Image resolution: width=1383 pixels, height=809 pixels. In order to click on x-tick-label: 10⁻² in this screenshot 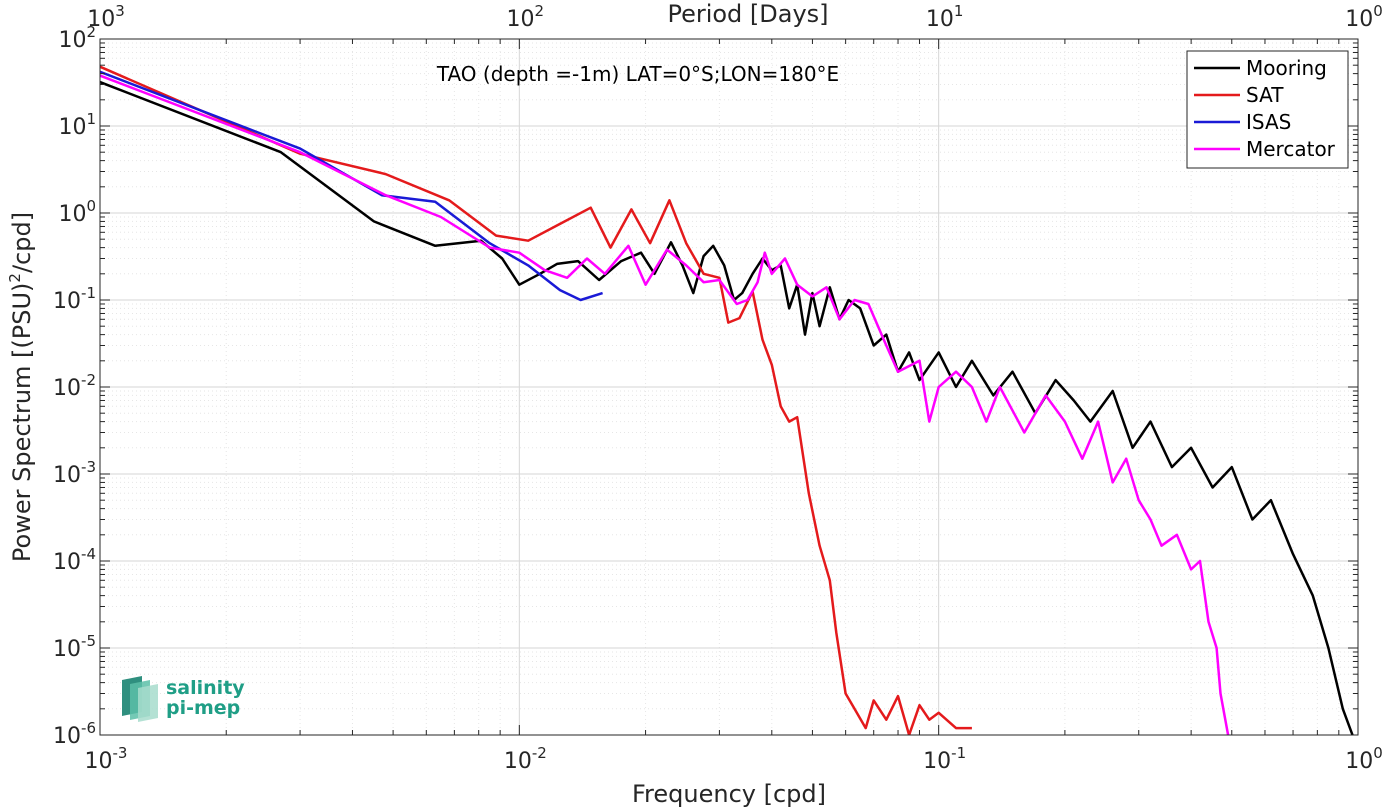, I will do `click(525, 759)`.